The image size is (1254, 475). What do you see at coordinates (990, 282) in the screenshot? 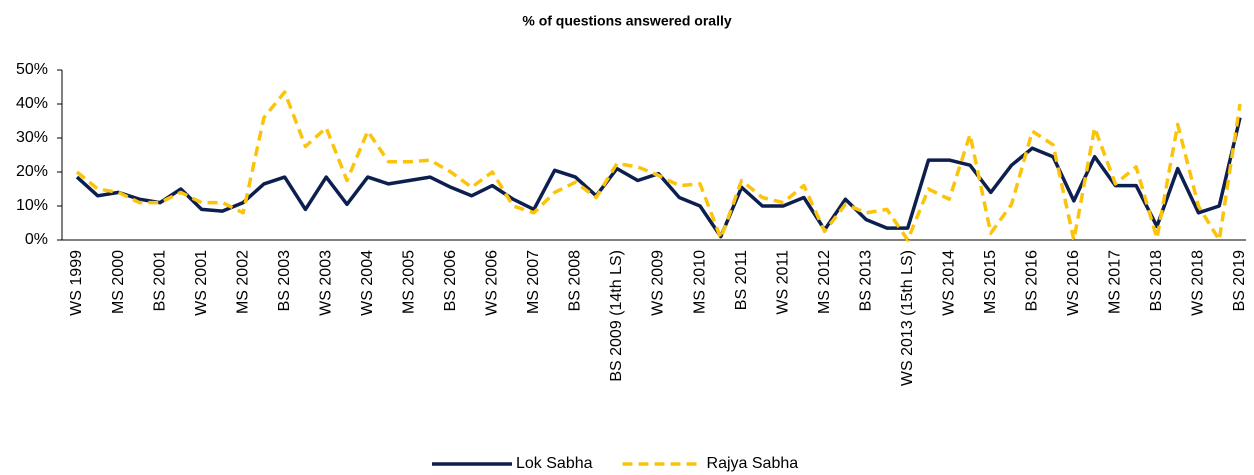
I see `x-tick-label: MS 2015` at bounding box center [990, 282].